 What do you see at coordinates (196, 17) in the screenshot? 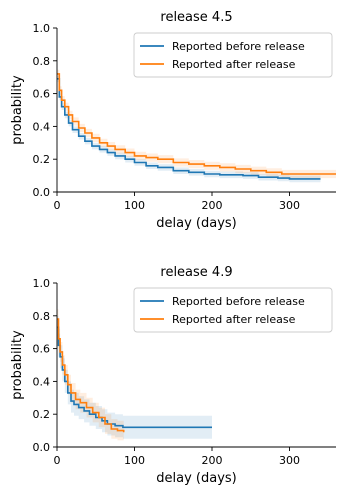
I see `chart-title: release 4.5` at bounding box center [196, 17].